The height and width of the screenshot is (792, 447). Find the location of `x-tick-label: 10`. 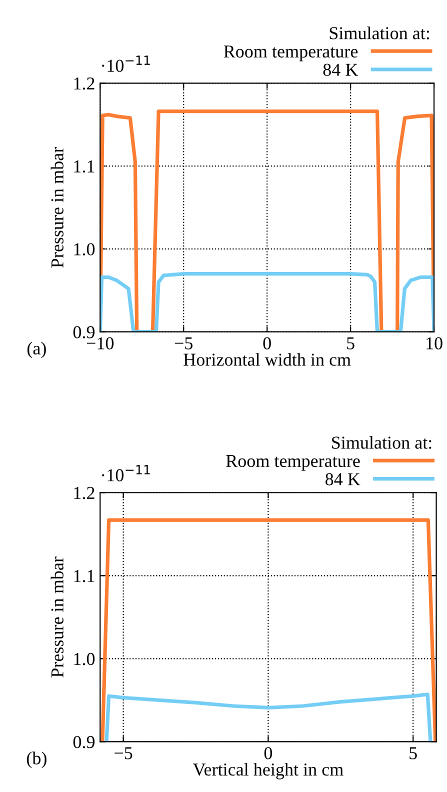

x-tick-label: 10 is located at coordinates (434, 343).